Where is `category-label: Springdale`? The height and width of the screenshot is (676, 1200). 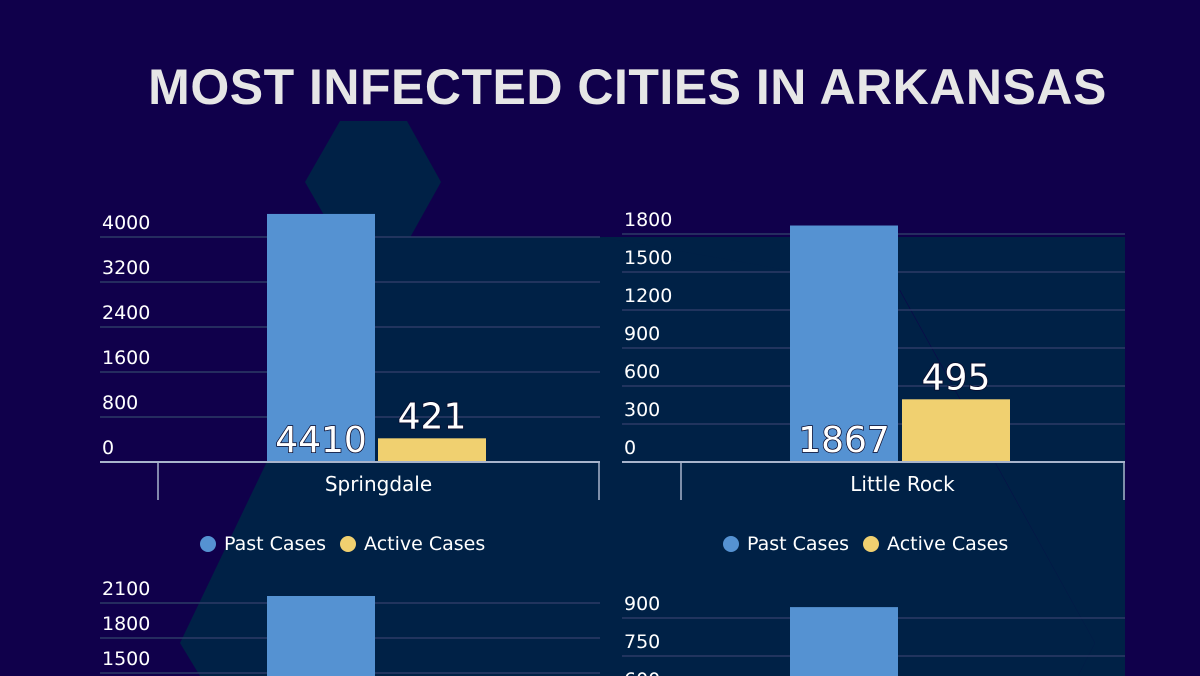
category-label: Springdale is located at coordinates (378, 484).